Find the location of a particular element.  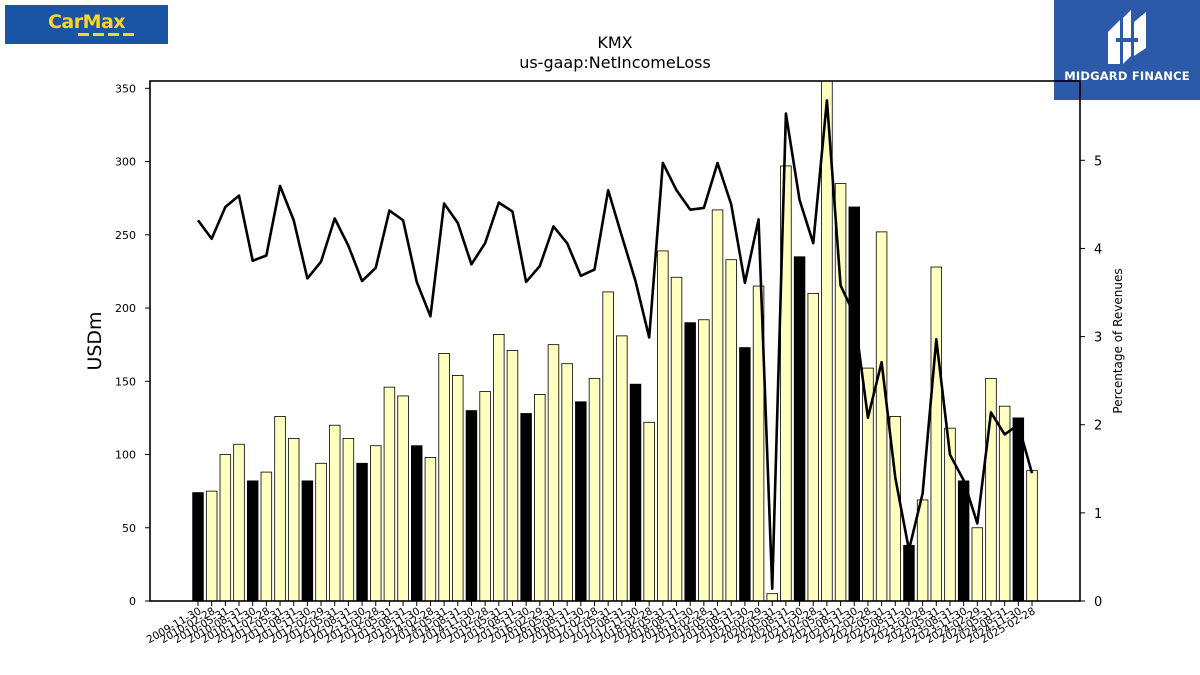

y-axis-label: USDm is located at coordinates (95, 340).